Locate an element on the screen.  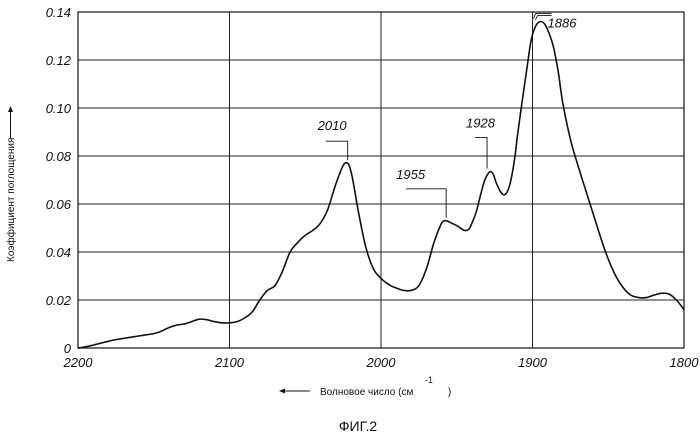
annotation-label: 1928 is located at coordinates (481, 123).